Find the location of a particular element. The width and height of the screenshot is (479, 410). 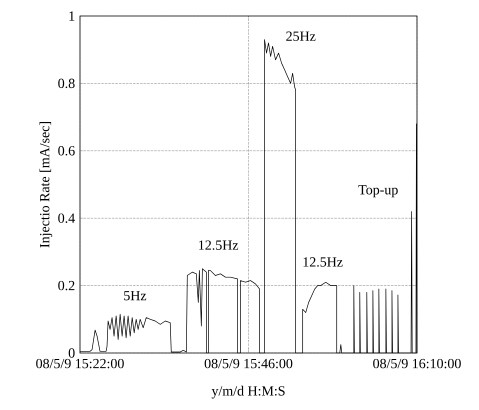

x-tick-label: 08/5/9 15:22:00 is located at coordinates (80, 363).